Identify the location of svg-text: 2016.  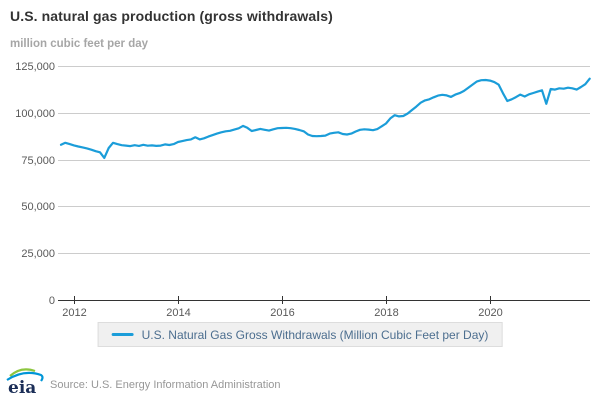
(282, 313).